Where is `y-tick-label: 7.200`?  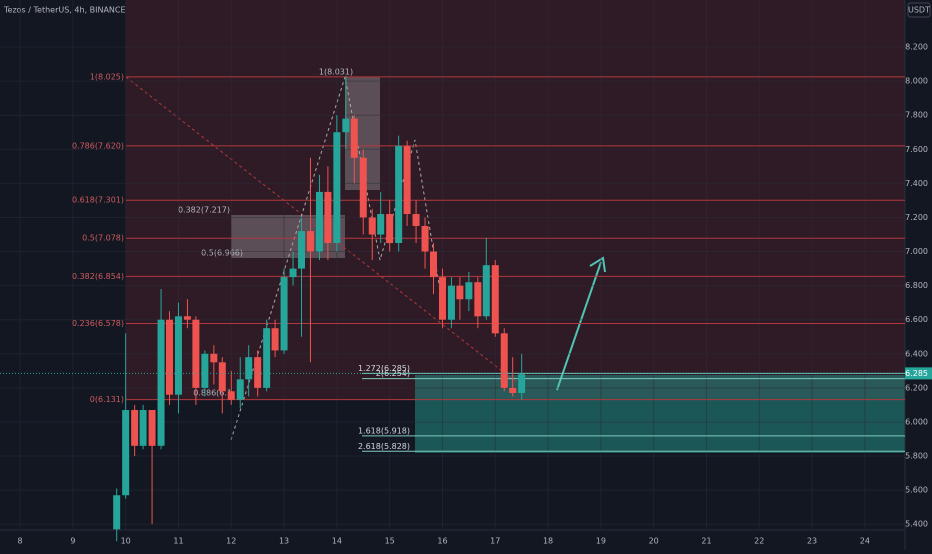
y-tick-label: 7.200 is located at coordinates (916, 217).